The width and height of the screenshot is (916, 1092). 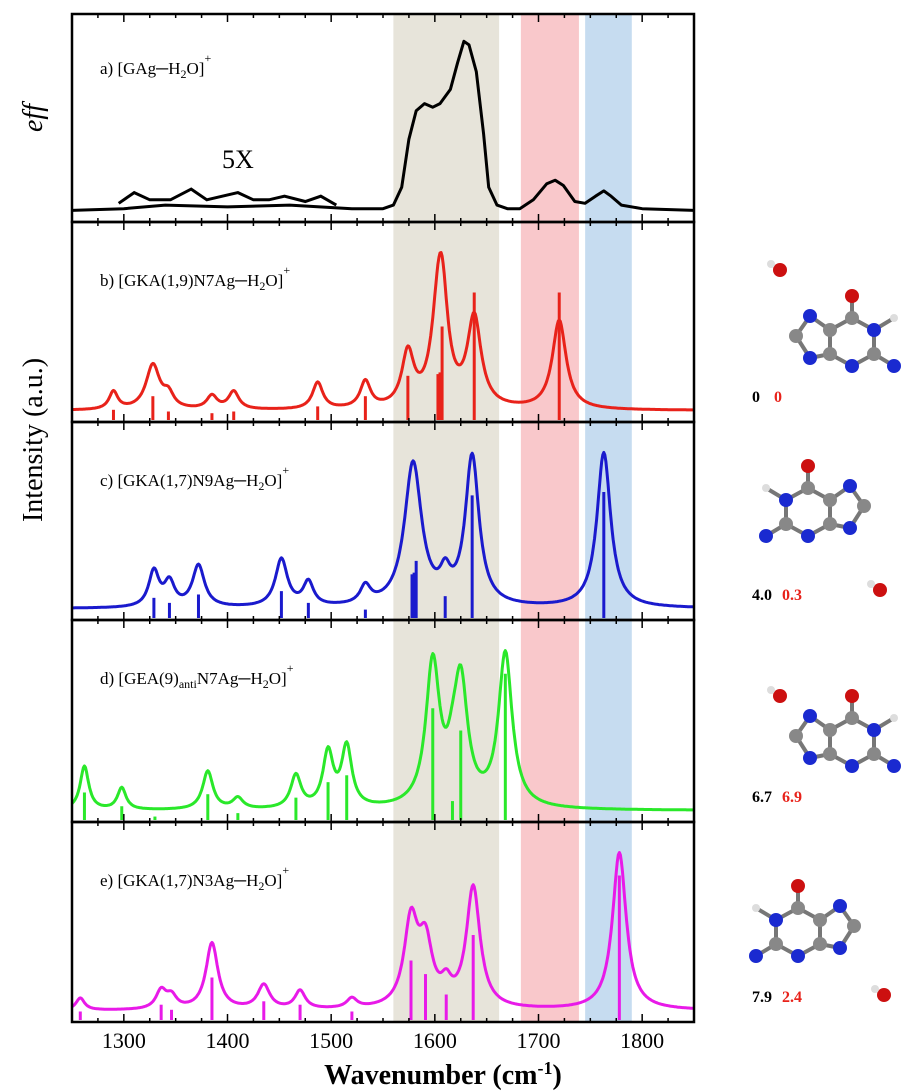 I want to click on energy-label-1: 0, so click(x=756, y=397).